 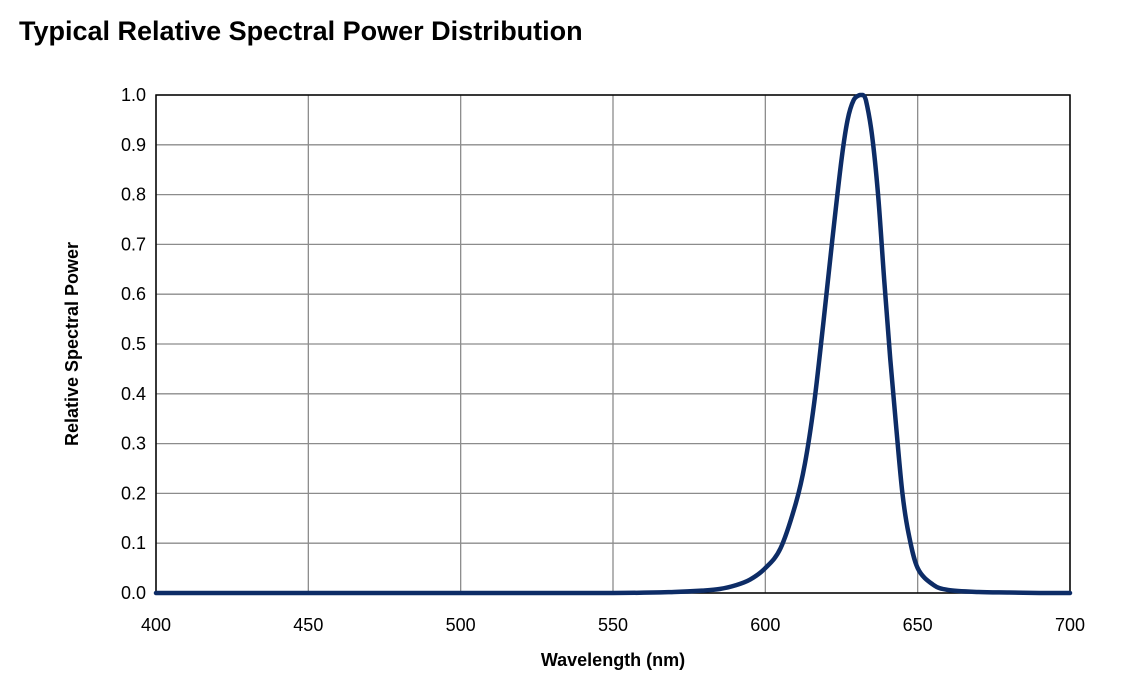 I want to click on x-axis-title: Wavelength (nm), so click(x=613, y=660).